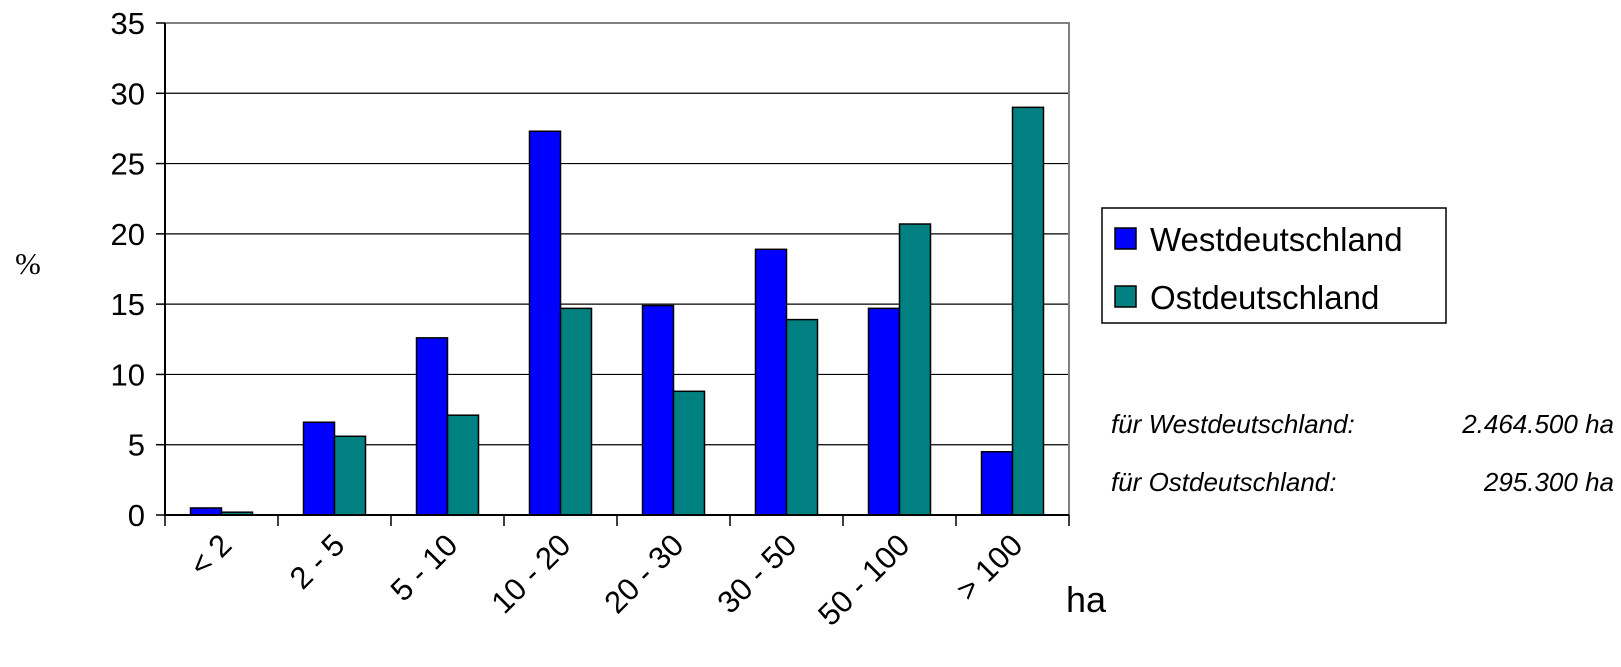 The height and width of the screenshot is (667, 1621). Describe the element at coordinates (28, 263) in the screenshot. I see `y-axis-label: %` at that location.